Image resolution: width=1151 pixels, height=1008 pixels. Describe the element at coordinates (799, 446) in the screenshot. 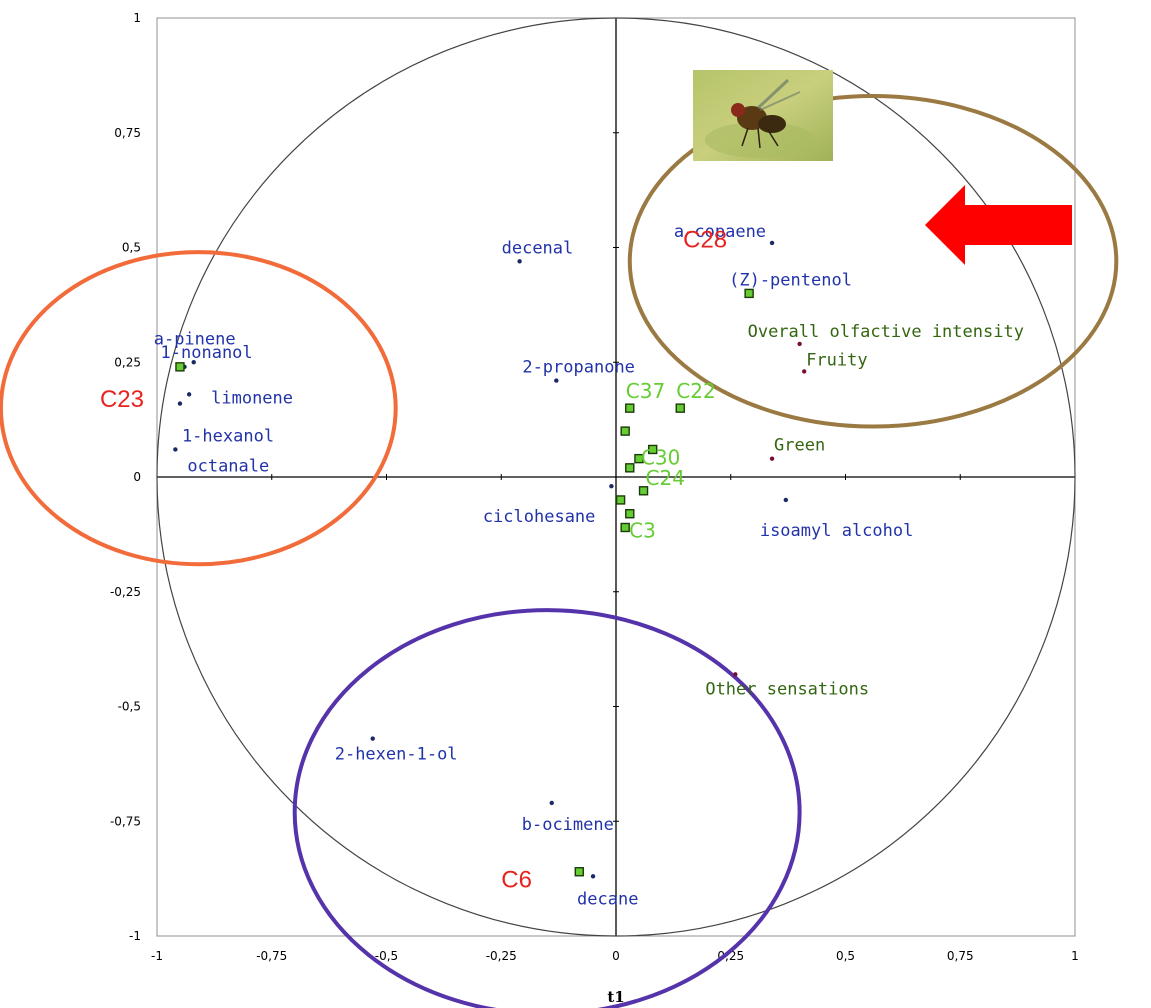

I see `sensory-label: Green` at that location.